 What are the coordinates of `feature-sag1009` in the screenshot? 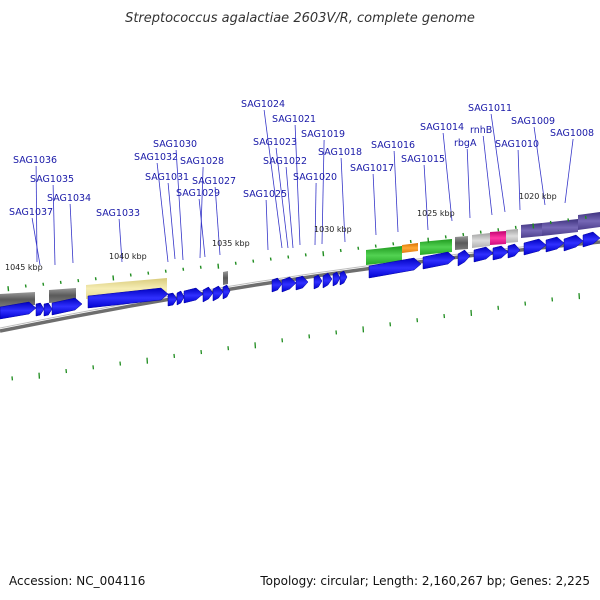 It's located at (560, 227).